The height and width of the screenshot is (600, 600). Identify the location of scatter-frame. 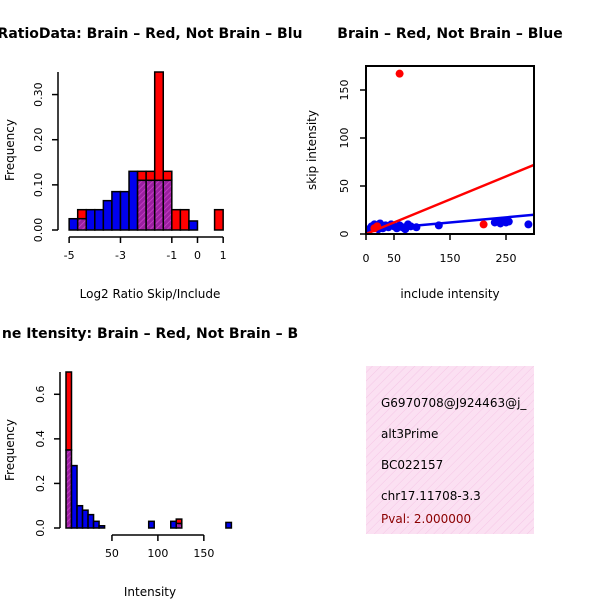
(450, 150).